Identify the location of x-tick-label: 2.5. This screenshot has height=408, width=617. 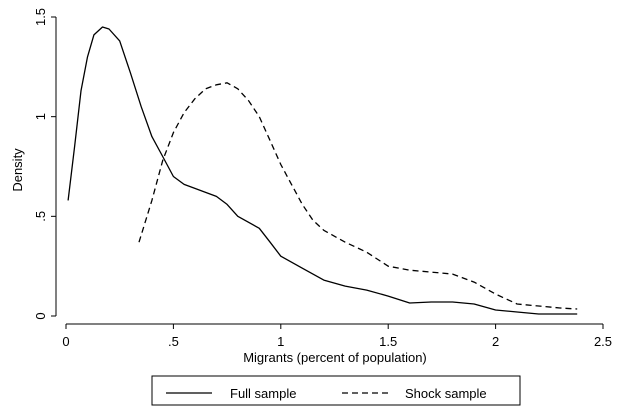
(603, 341).